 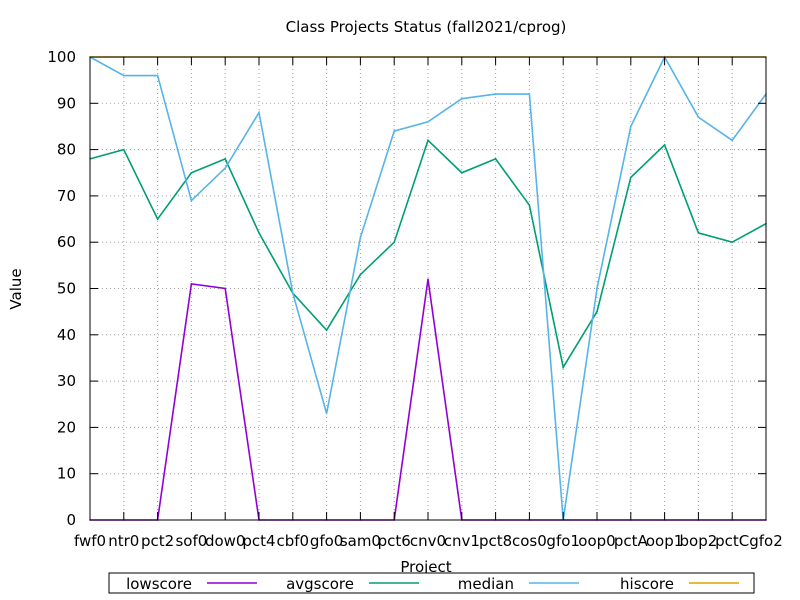 What do you see at coordinates (425, 567) in the screenshot?
I see `x-axis-label: Project` at bounding box center [425, 567].